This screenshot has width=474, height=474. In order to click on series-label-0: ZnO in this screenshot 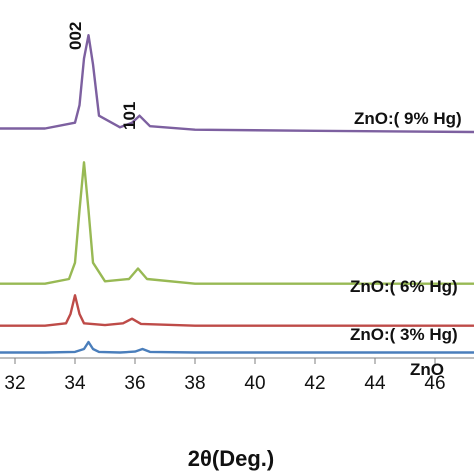, I will do `click(427, 369)`.